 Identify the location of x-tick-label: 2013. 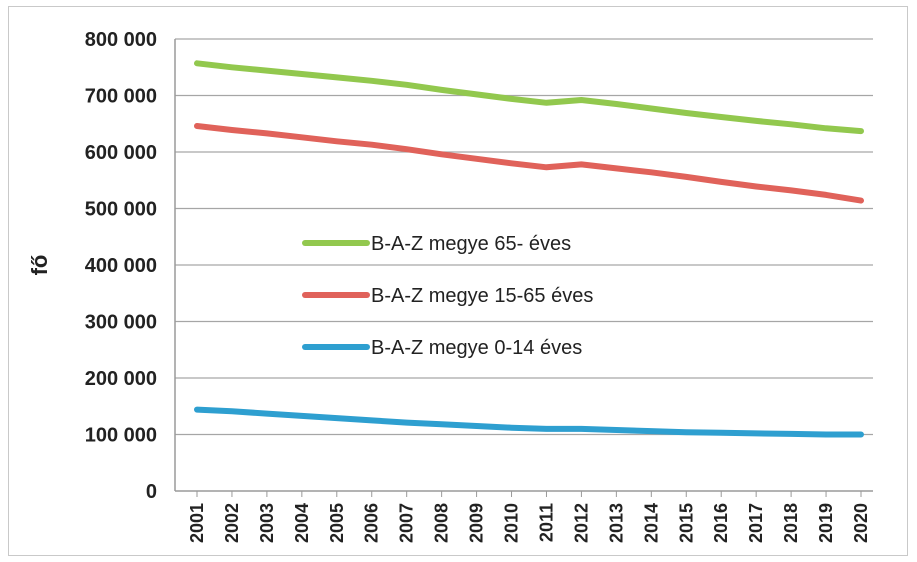
(616, 523).